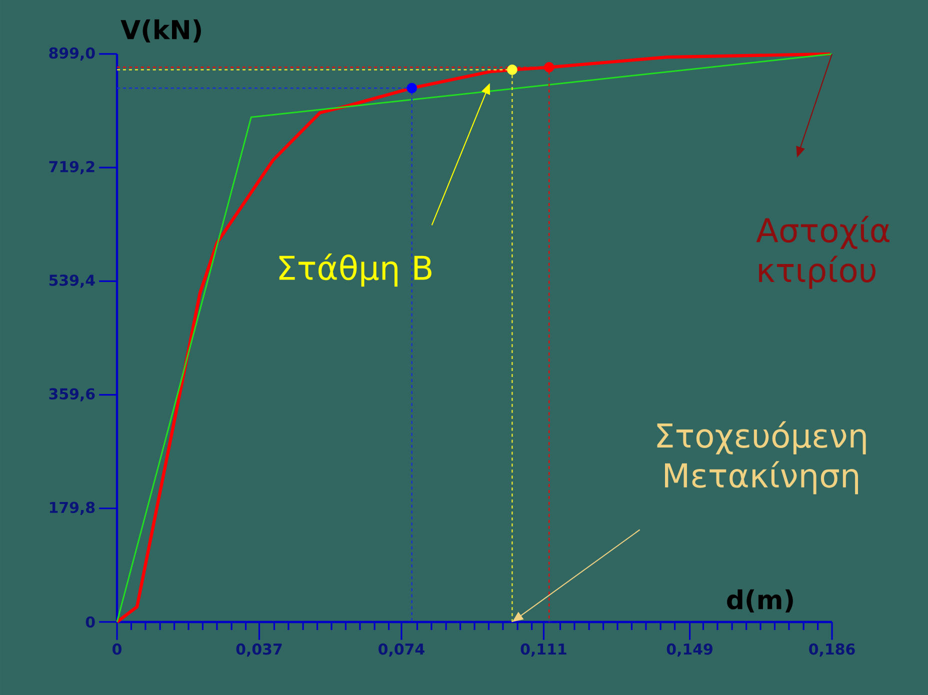 The height and width of the screenshot is (695, 928). Describe the element at coordinates (72, 281) in the screenshot. I see `y-tick-label: 539,4` at that location.